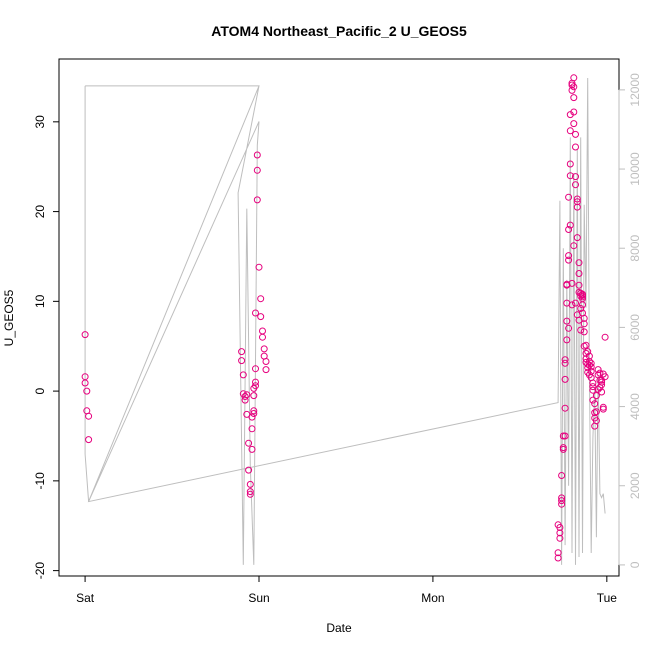  I want to click on y-tick-label: 10, so click(40, 301).